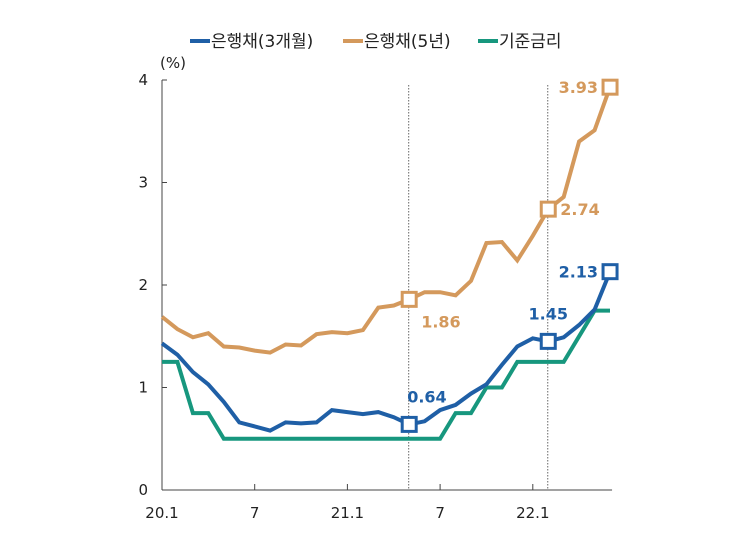 The height and width of the screenshot is (533, 750). I want to click on y-tick-label: 0, so click(143, 490).